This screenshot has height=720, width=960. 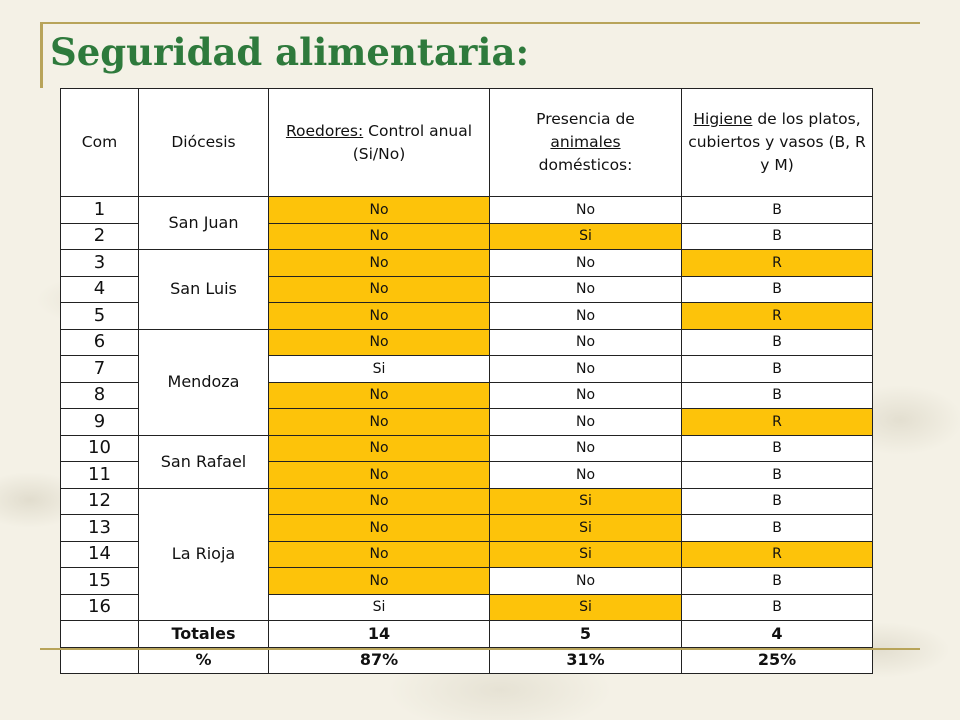 I want to click on diocesis-cell: Mendoza, so click(x=203, y=382).